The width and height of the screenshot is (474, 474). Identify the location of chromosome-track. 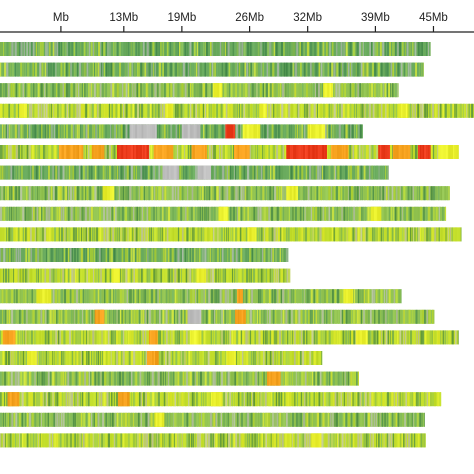
(229, 152).